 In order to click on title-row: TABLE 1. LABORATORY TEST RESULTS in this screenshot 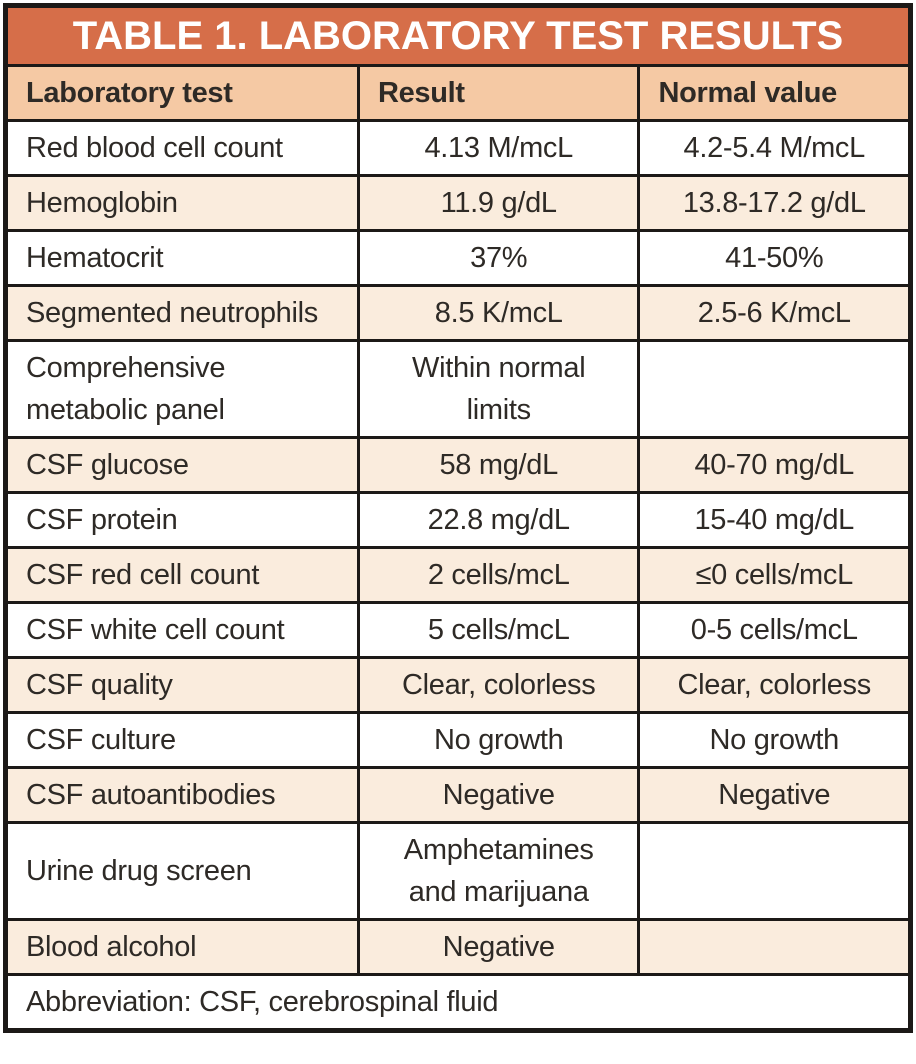, I will do `click(458, 35)`.